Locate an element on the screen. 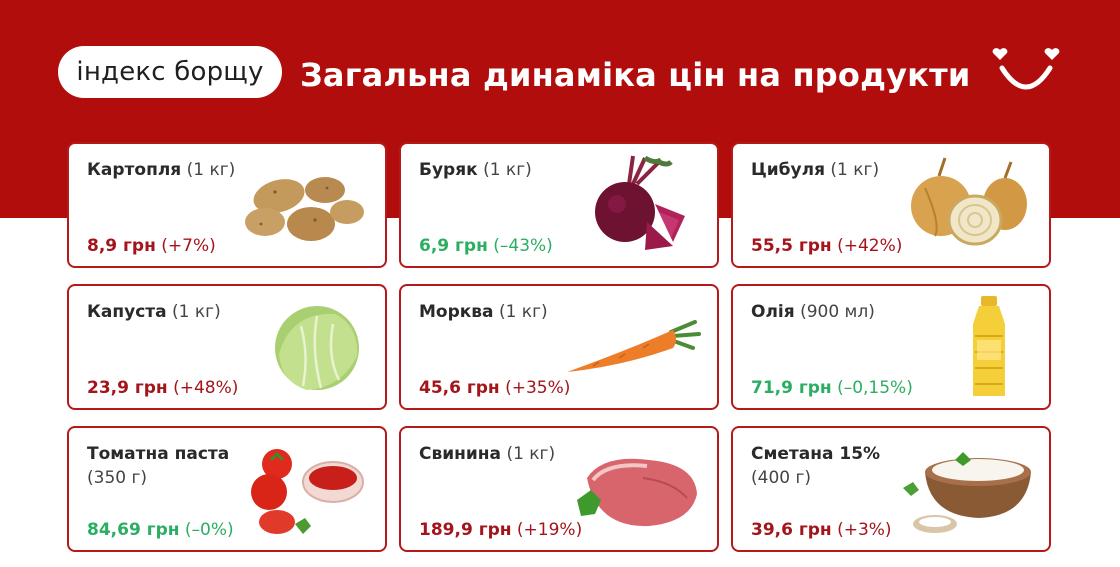 This screenshot has width=1120, height=567. product-card-tomato-paste: Томатна паста (350 г) 84,69 грн (–0%) is located at coordinates (227, 489).